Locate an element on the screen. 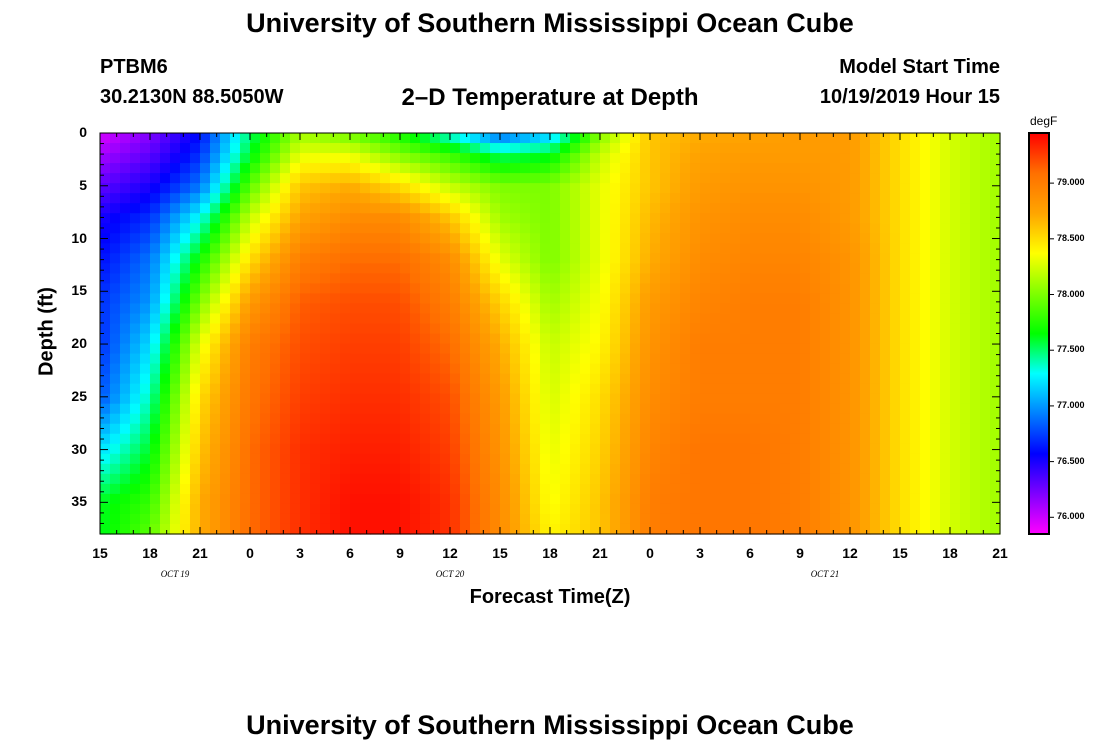  date-label: OCT 19 is located at coordinates (175, 574).